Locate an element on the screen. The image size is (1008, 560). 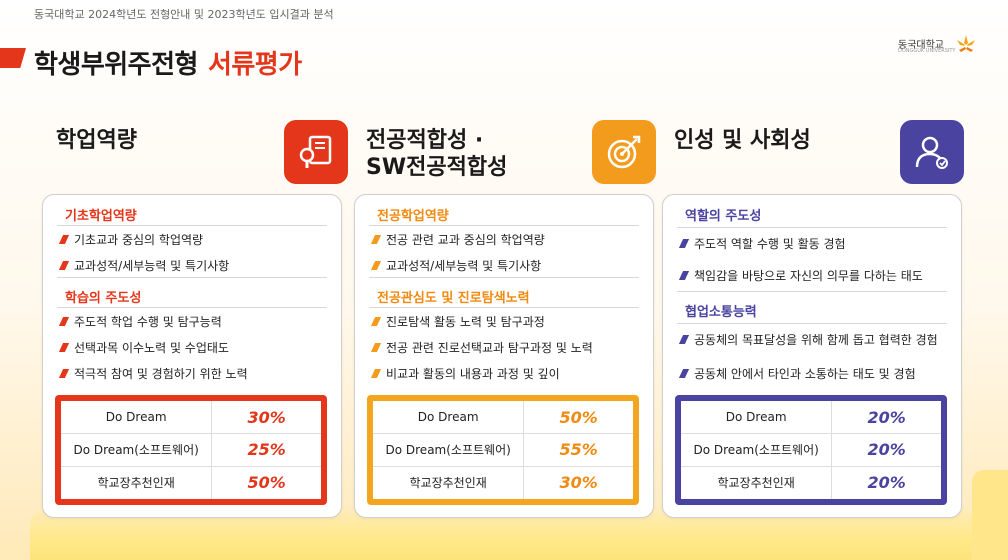
list-item: 전공 관련 교과 중심의 학업역량 is located at coordinates (457, 239).